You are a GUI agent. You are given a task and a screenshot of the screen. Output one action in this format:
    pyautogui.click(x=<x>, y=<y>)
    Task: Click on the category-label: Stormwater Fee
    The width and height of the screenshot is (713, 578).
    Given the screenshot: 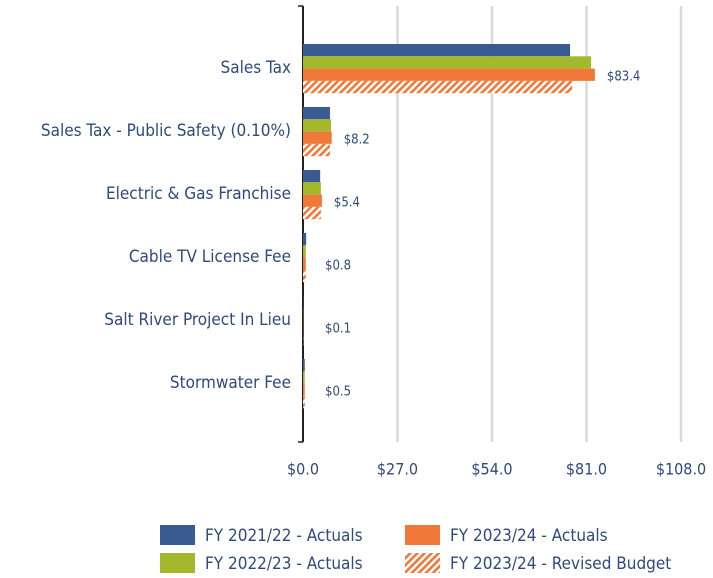 What is the action you would take?
    pyautogui.click(x=230, y=383)
    